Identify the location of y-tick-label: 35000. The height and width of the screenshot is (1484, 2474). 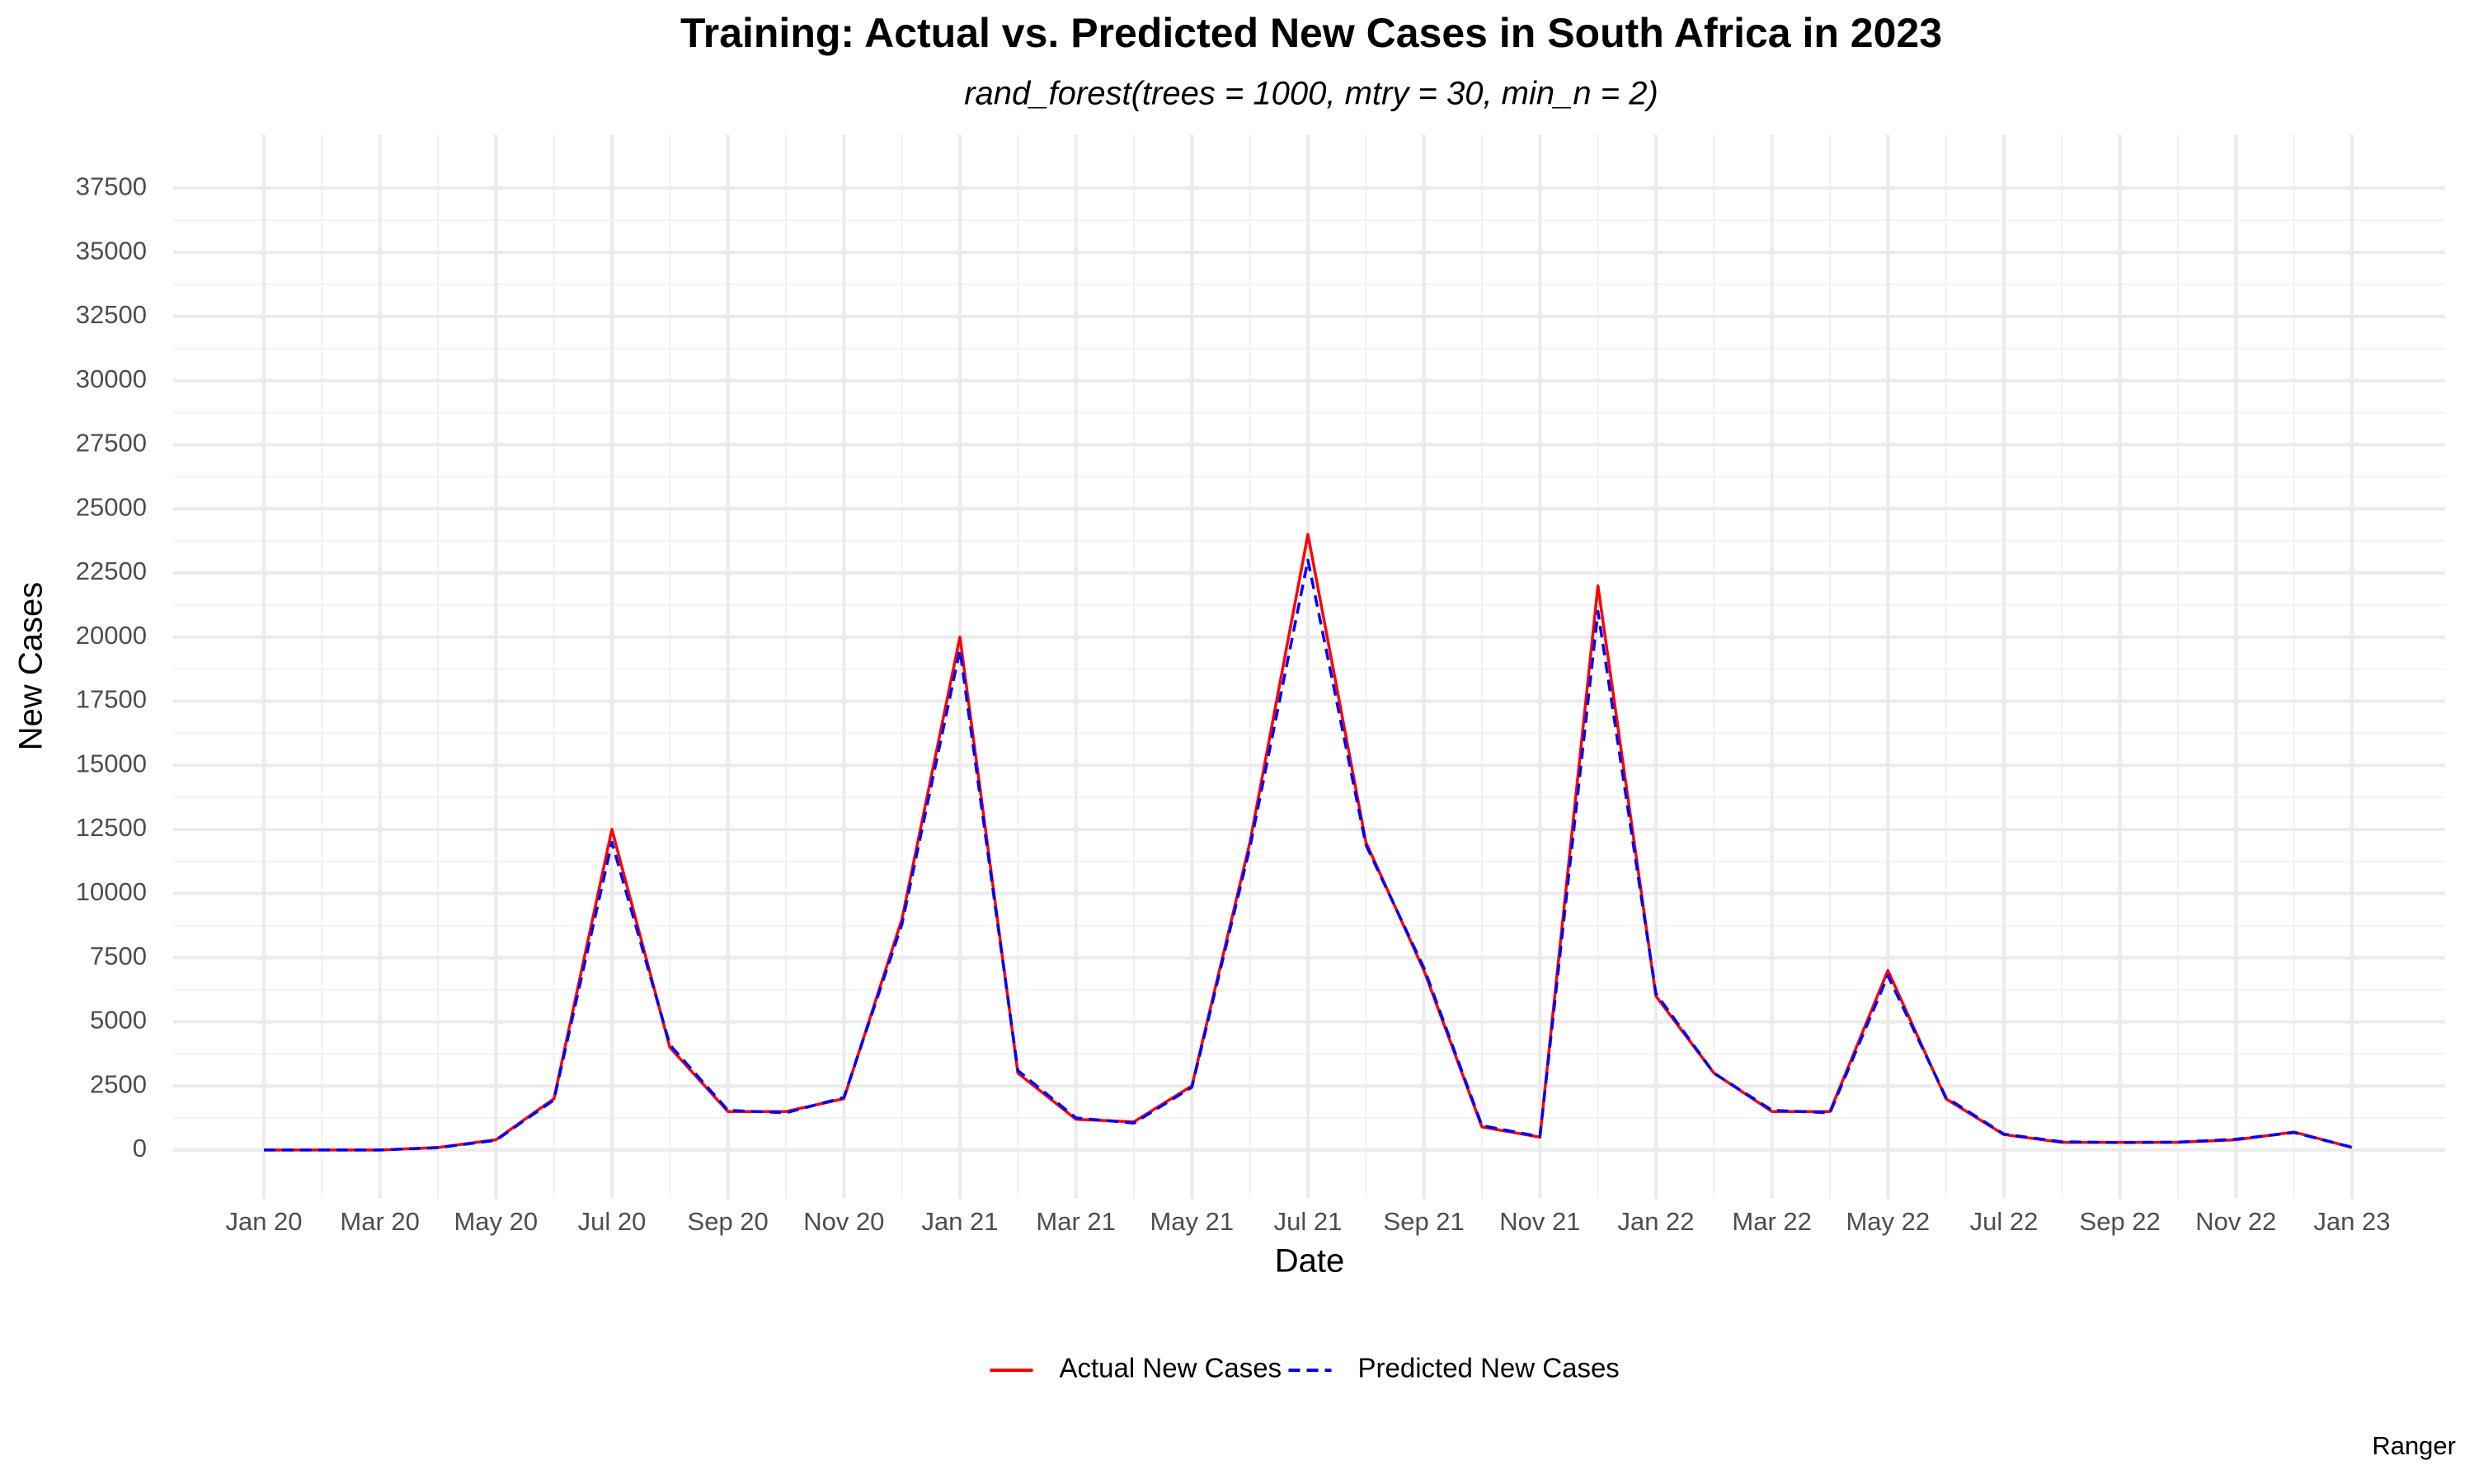
(111, 251).